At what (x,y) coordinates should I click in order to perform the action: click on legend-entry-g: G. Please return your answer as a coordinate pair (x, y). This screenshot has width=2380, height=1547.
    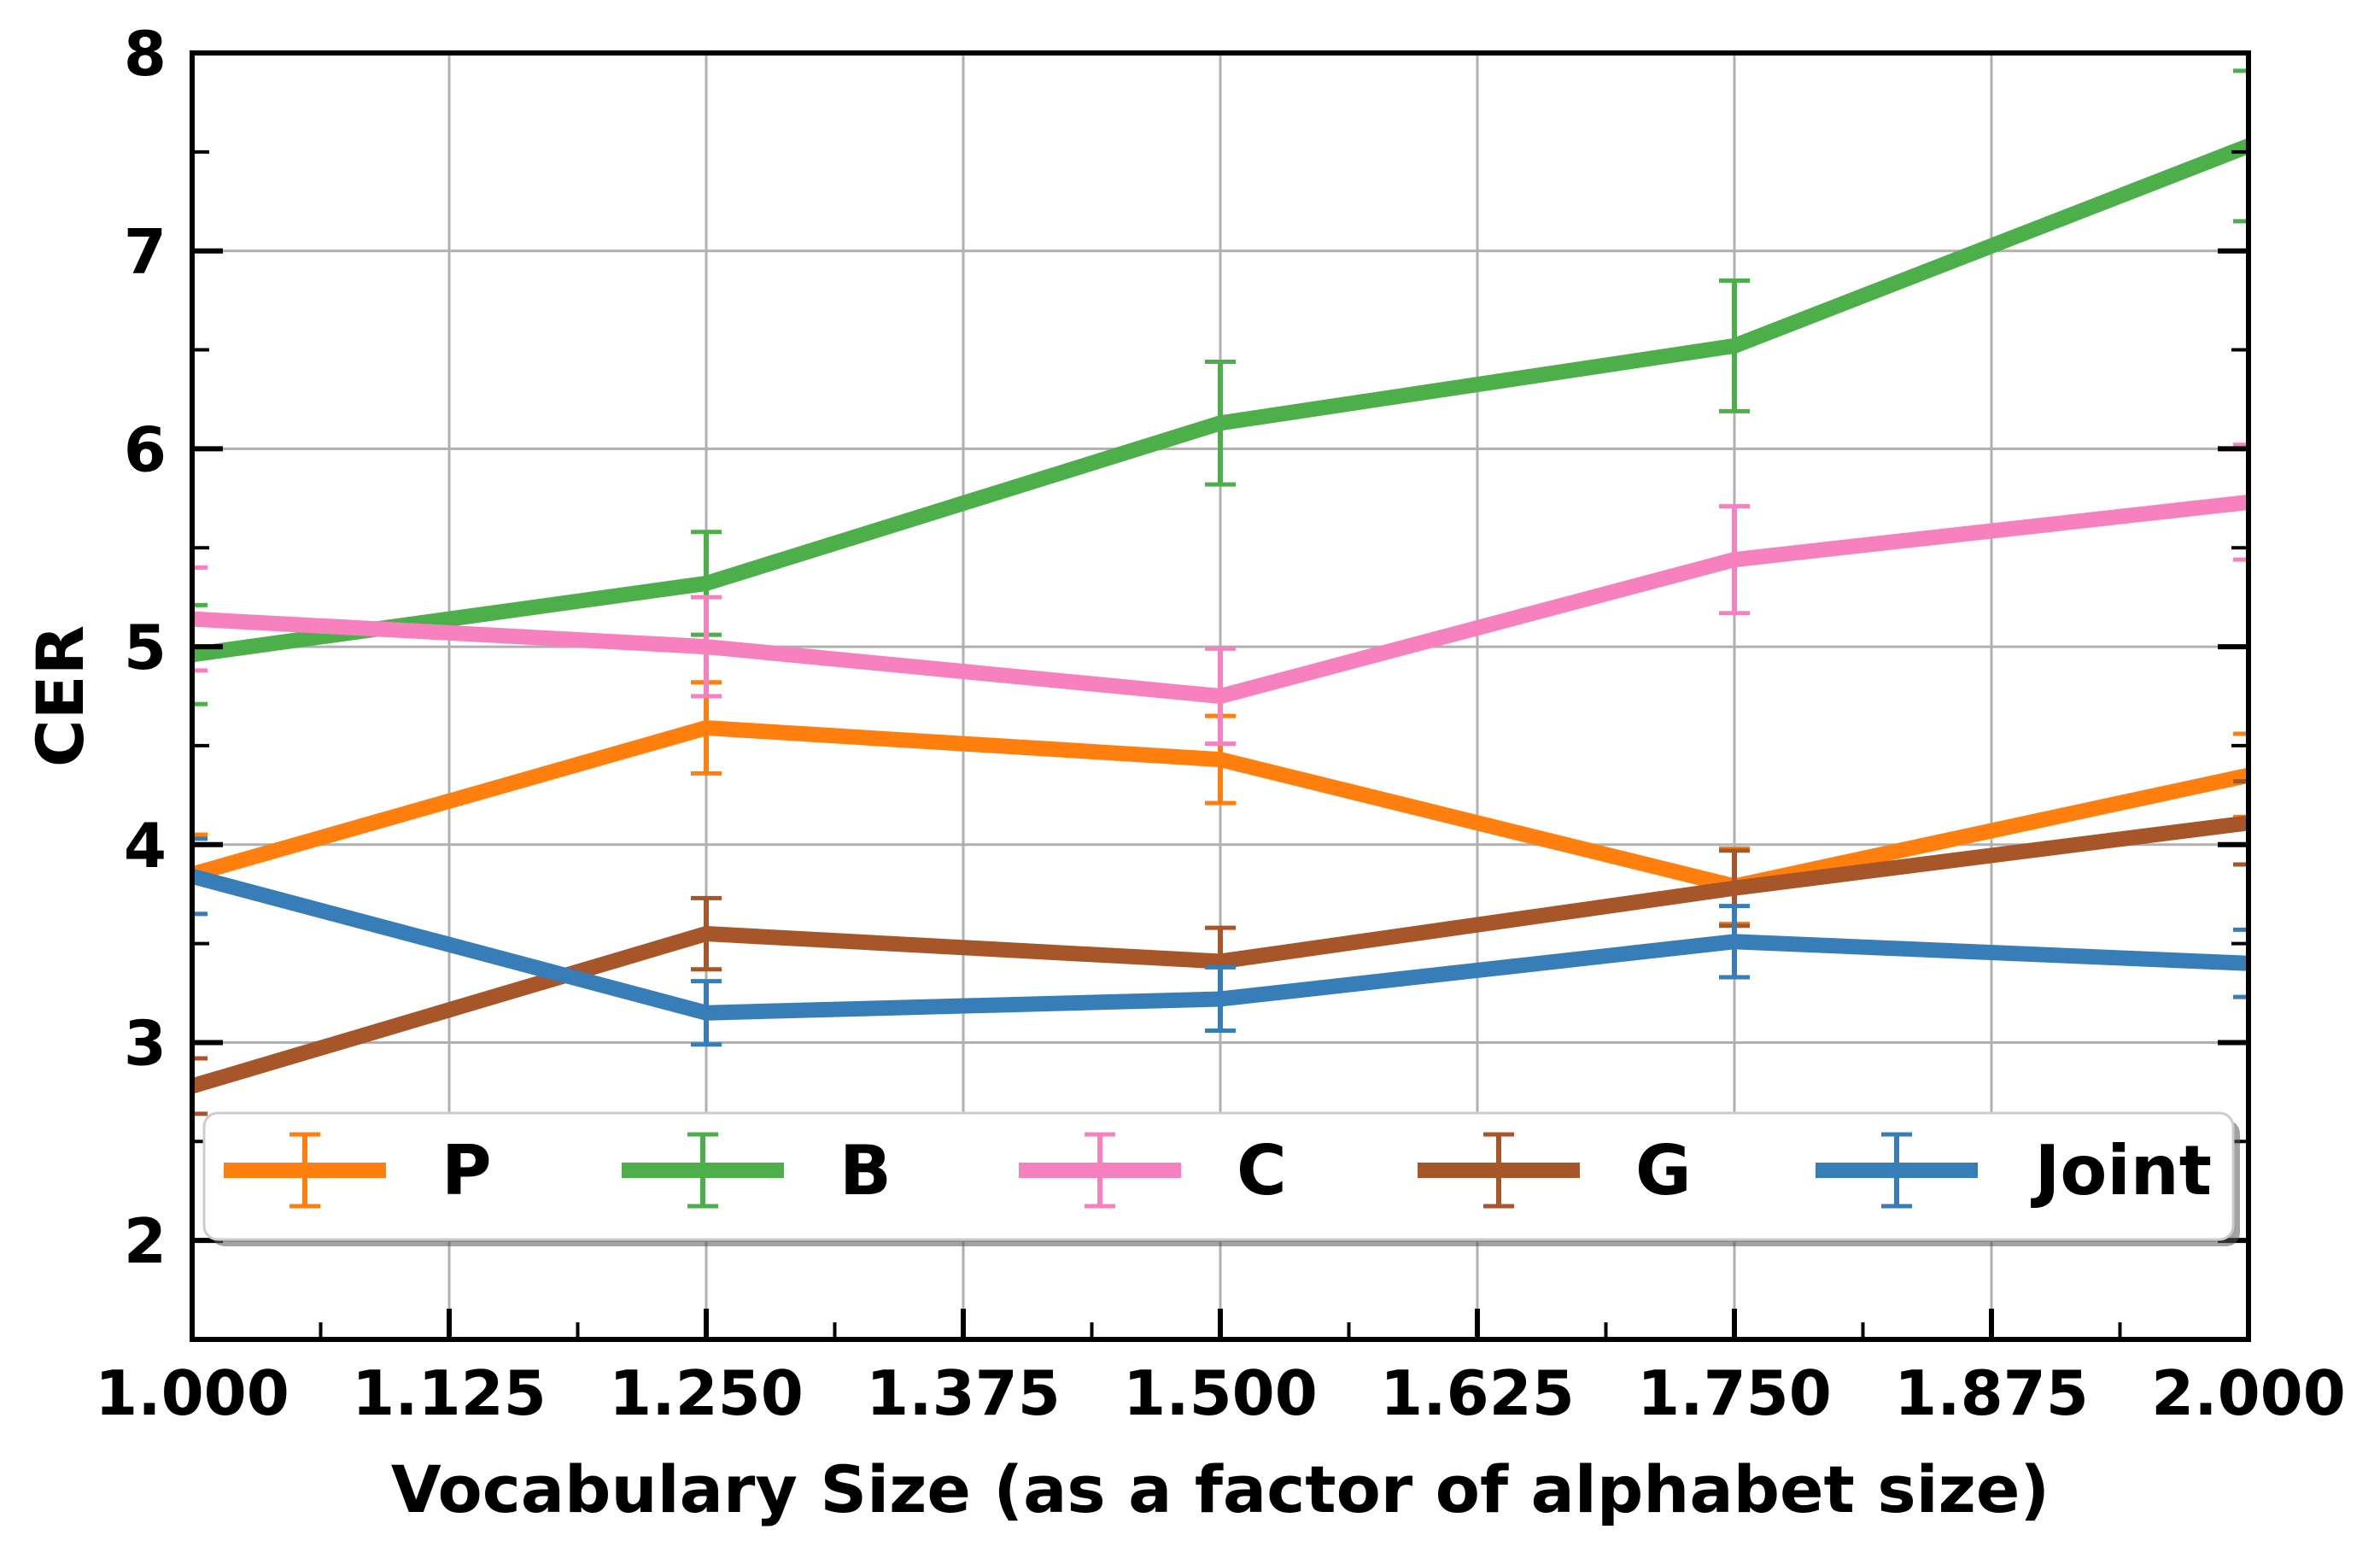
    Looking at the image, I should click on (1555, 1170).